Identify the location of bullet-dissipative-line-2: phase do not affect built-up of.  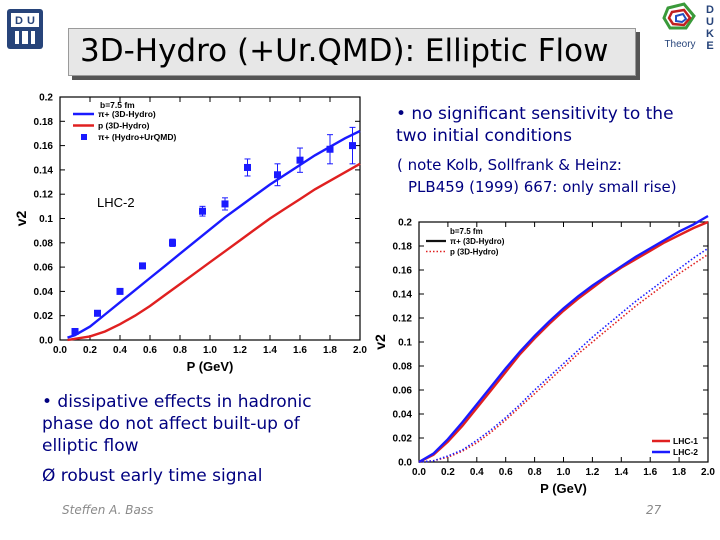
(171, 424).